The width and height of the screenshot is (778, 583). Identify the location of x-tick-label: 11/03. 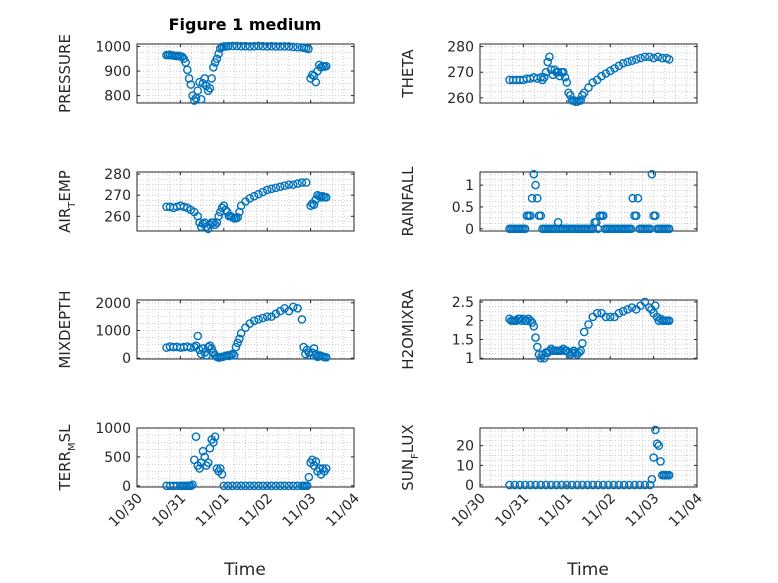
(300, 511).